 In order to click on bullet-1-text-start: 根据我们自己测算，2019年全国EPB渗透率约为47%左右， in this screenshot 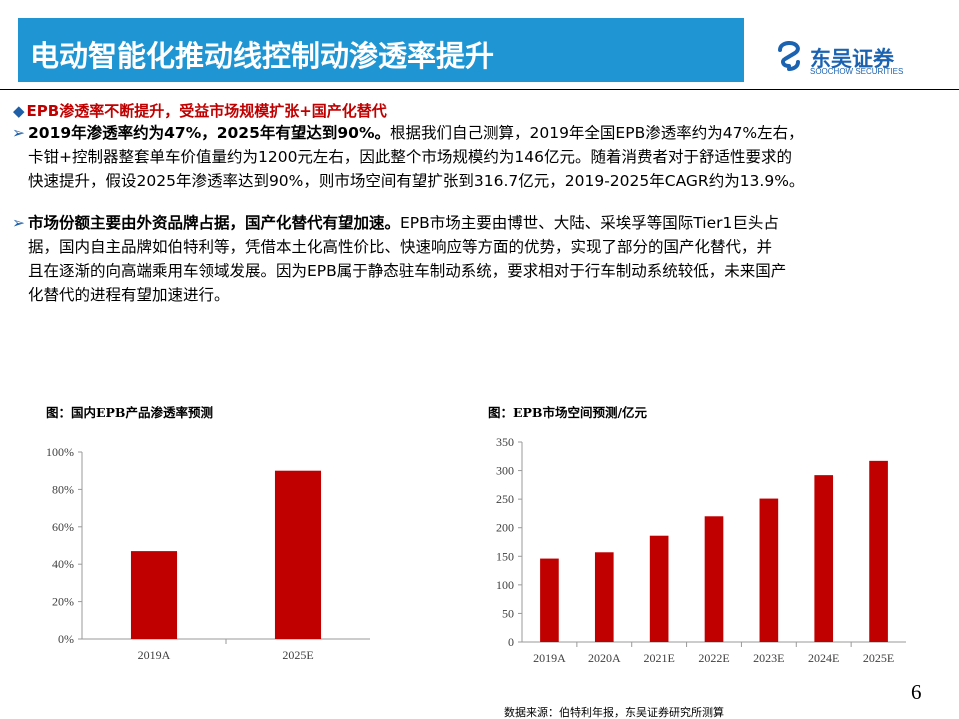, I will do `click(596, 133)`.